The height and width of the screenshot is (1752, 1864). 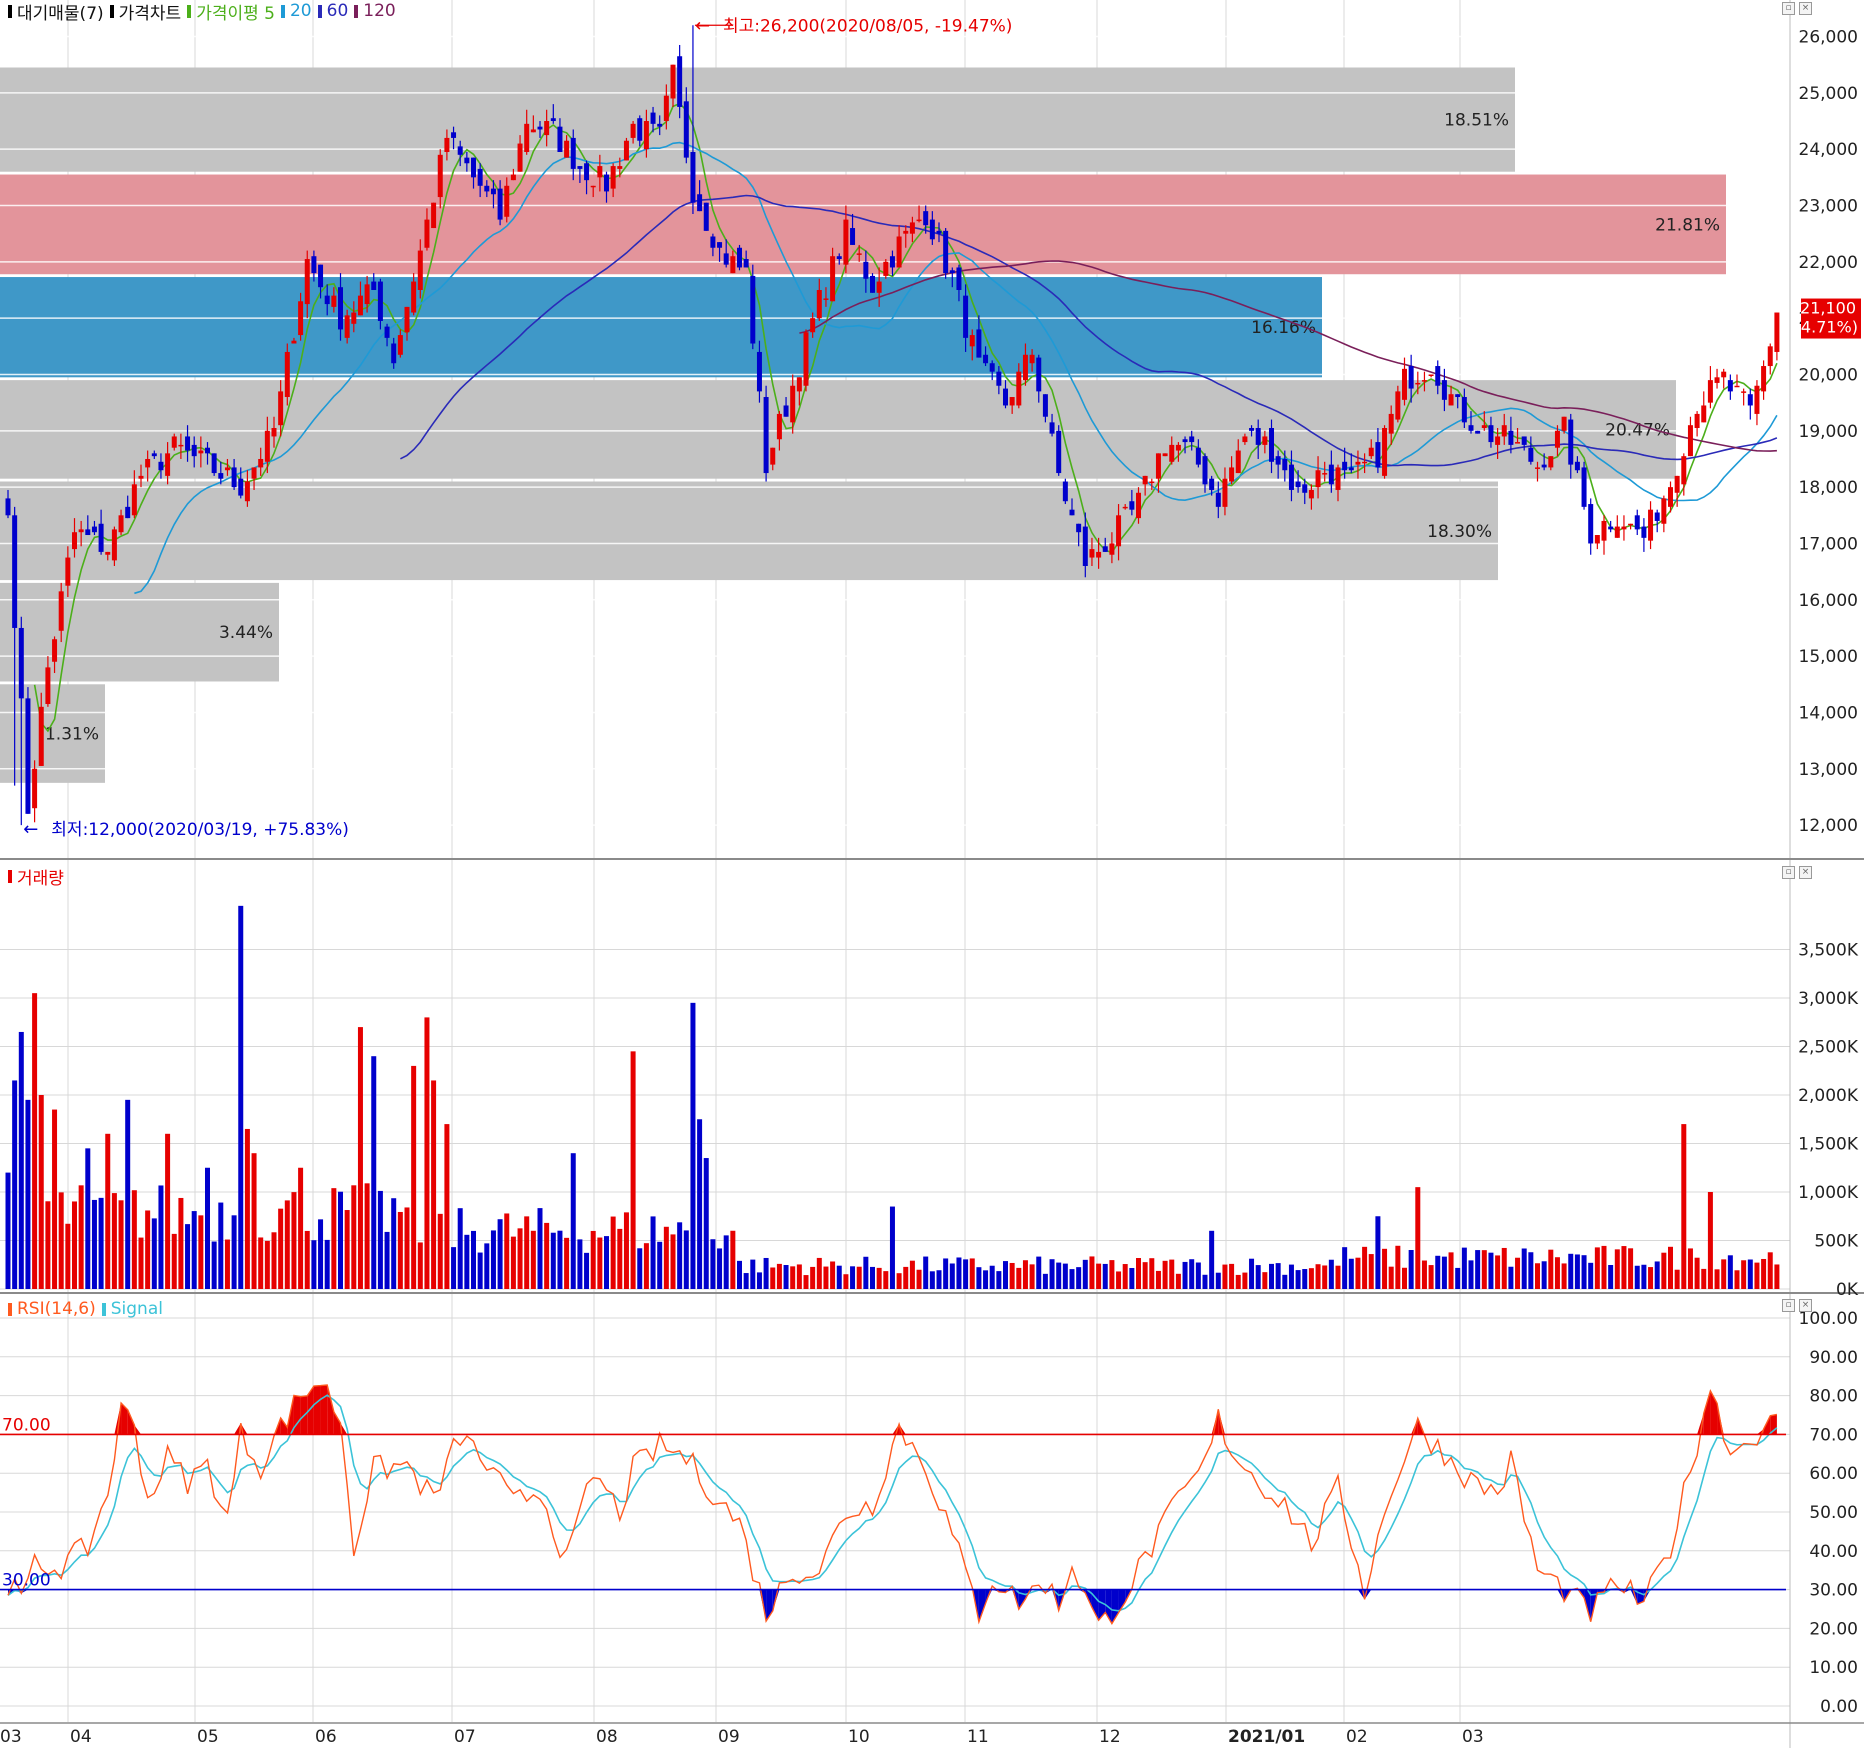 I want to click on rsi-tick-label: 20.00, so click(x=1833, y=1629).